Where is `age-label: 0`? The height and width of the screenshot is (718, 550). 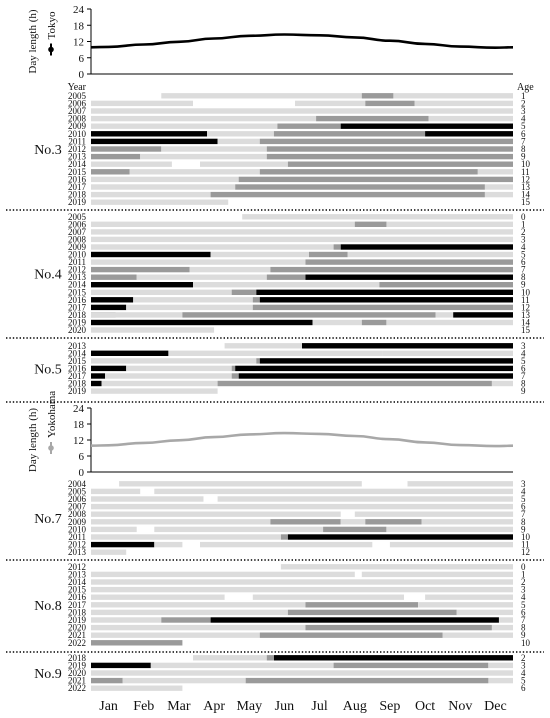 age-label: 0 is located at coordinates (523, 217).